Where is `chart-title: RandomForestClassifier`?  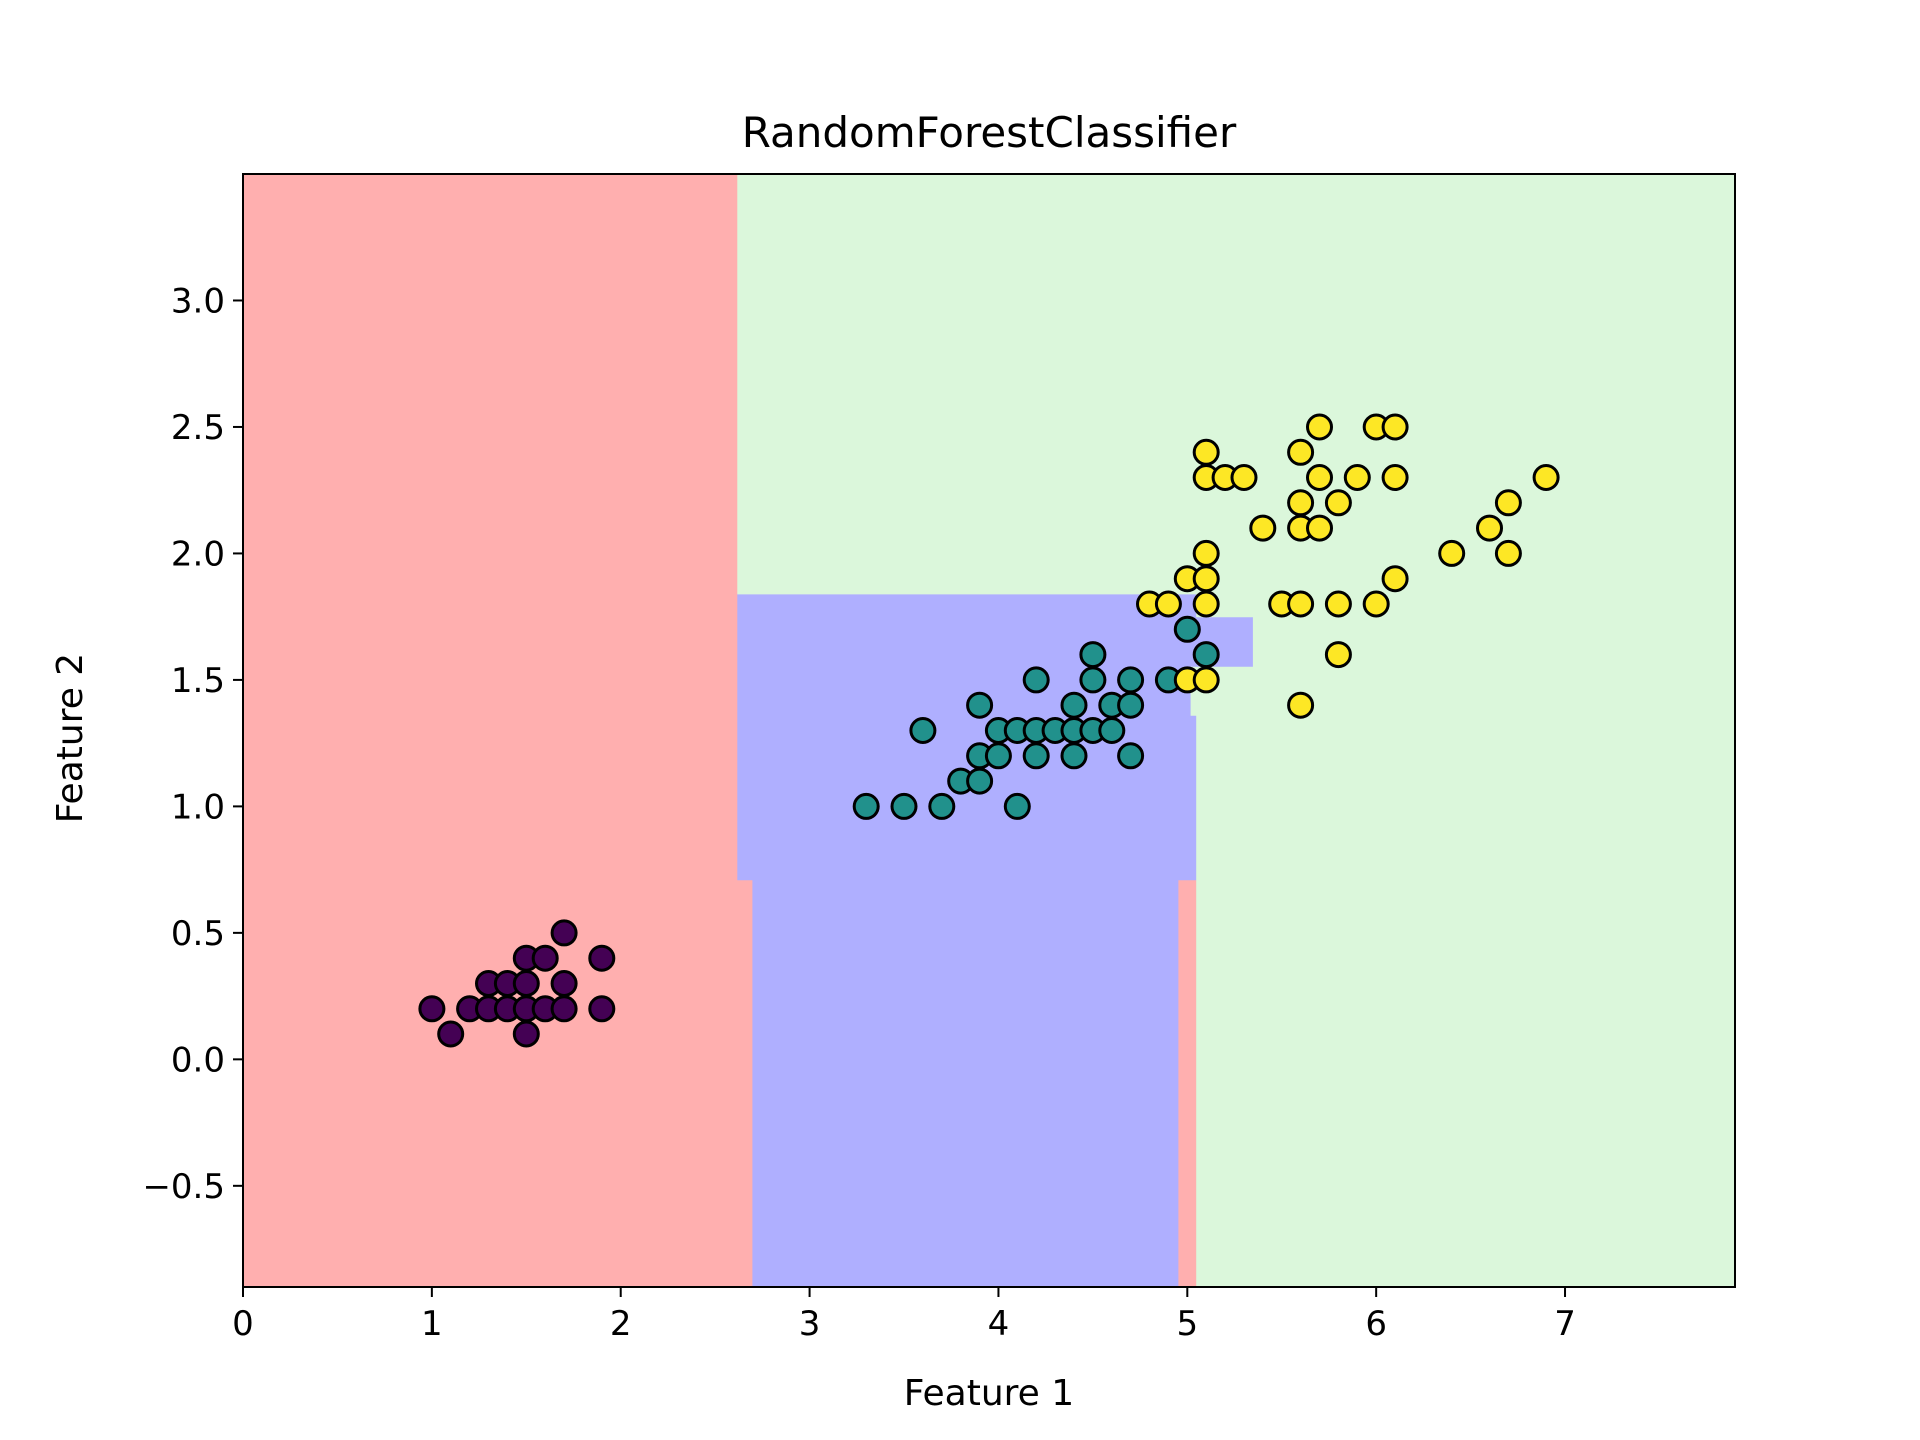 chart-title: RandomForestClassifier is located at coordinates (989, 132).